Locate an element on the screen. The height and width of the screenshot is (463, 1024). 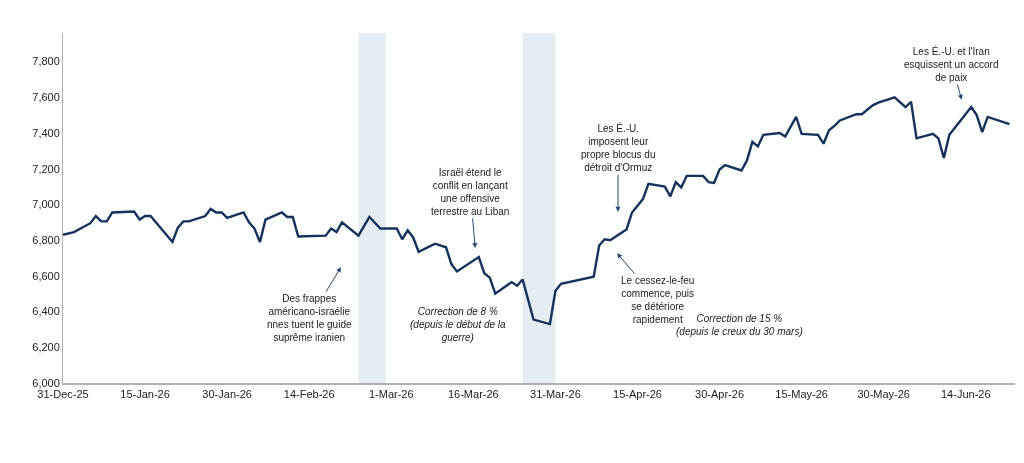
annotation: Israël étend le conflit en lançant une offensive terrestre au Liban is located at coordinates (470, 192).